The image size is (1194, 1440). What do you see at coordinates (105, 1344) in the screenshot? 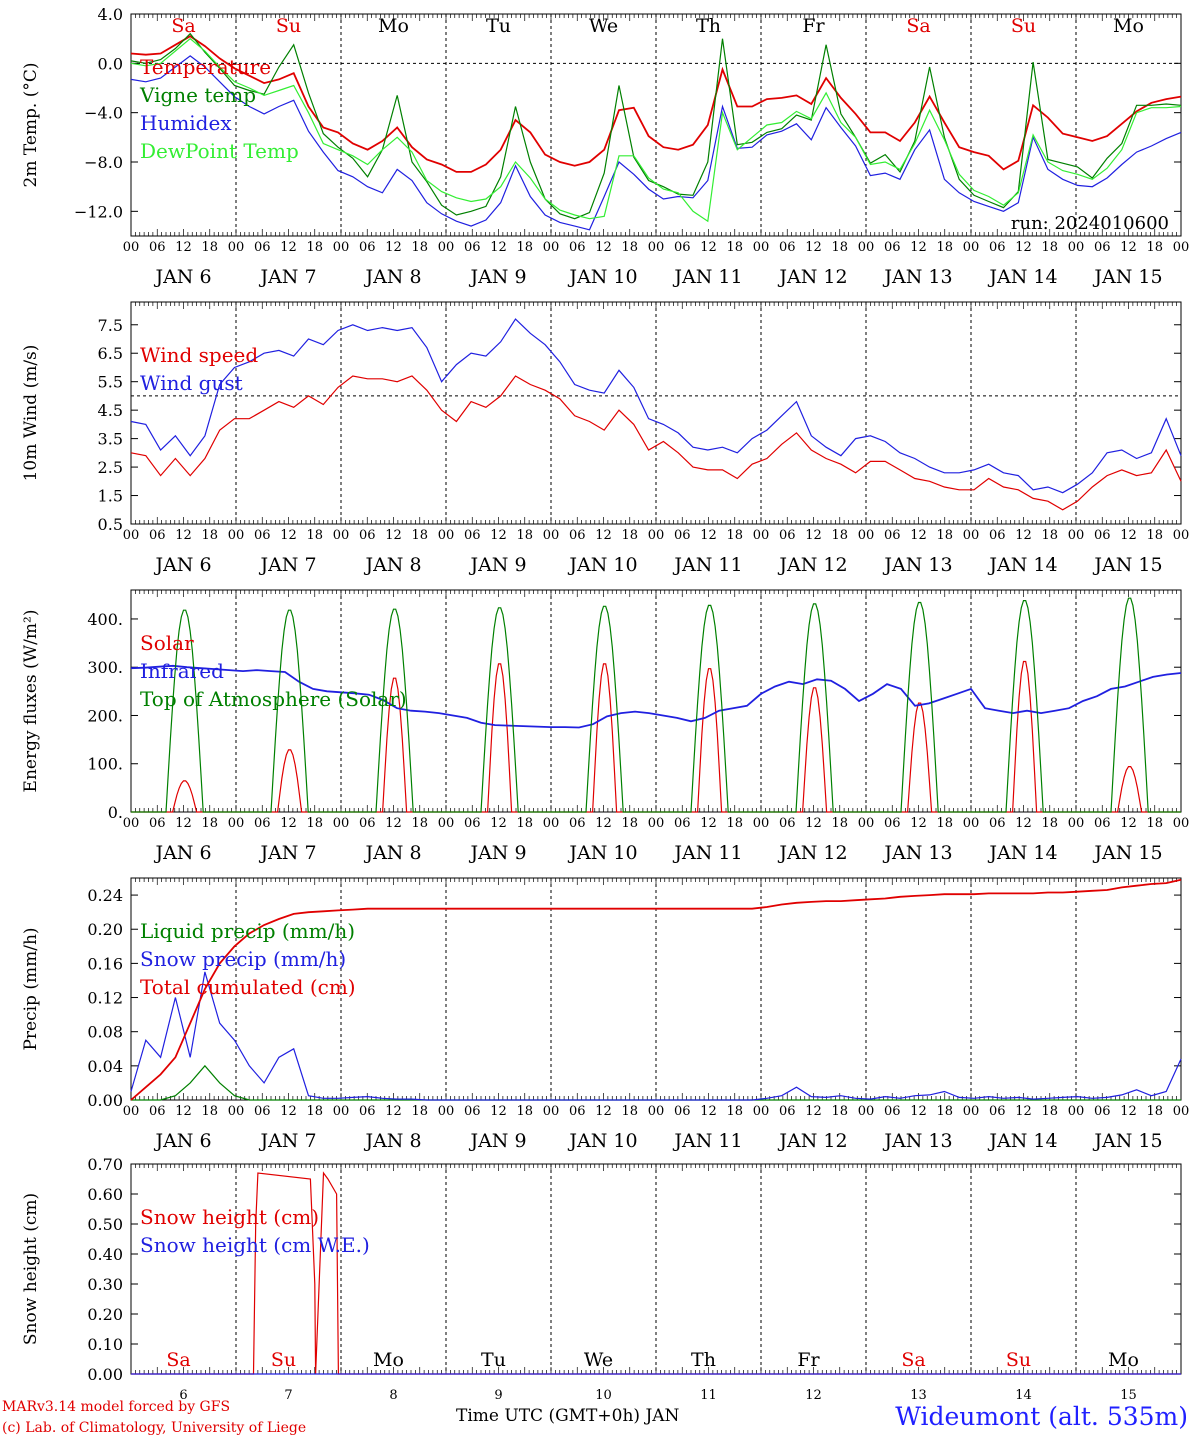
I see `y-tick-label: 0.10` at bounding box center [105, 1344].